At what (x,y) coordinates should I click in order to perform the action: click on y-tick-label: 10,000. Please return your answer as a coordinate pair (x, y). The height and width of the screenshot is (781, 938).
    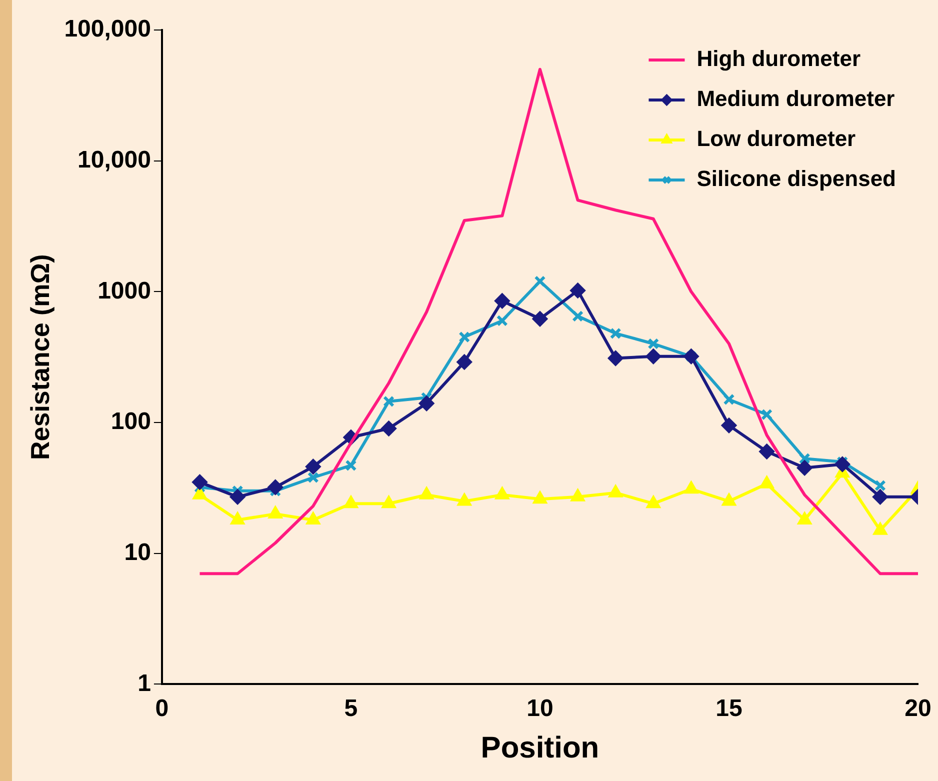
    Looking at the image, I should click on (114, 160).